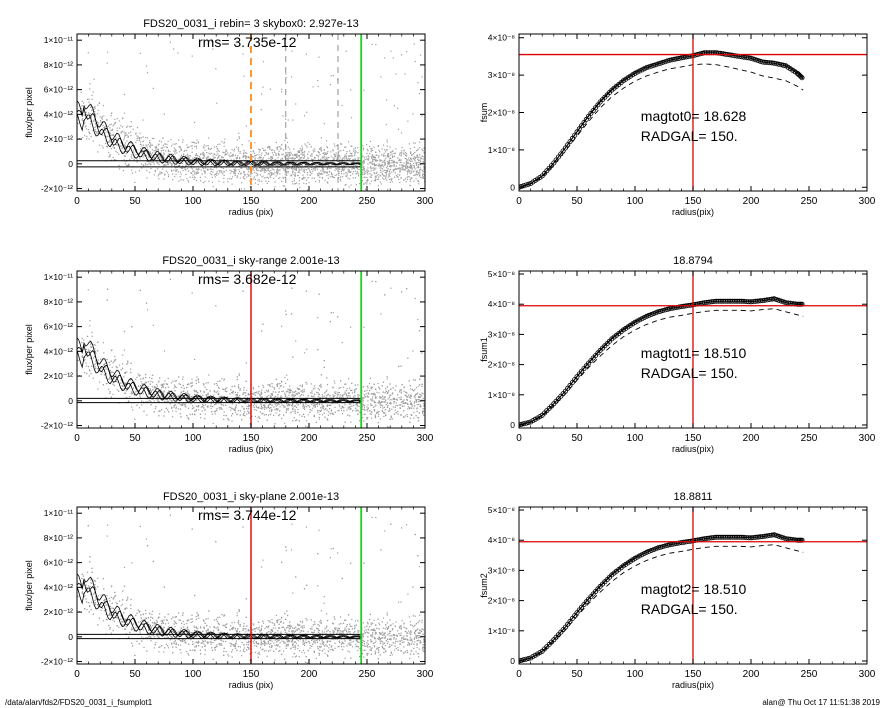  What do you see at coordinates (367, 201) in the screenshot?
I see `x-tick-label: 250` at bounding box center [367, 201].